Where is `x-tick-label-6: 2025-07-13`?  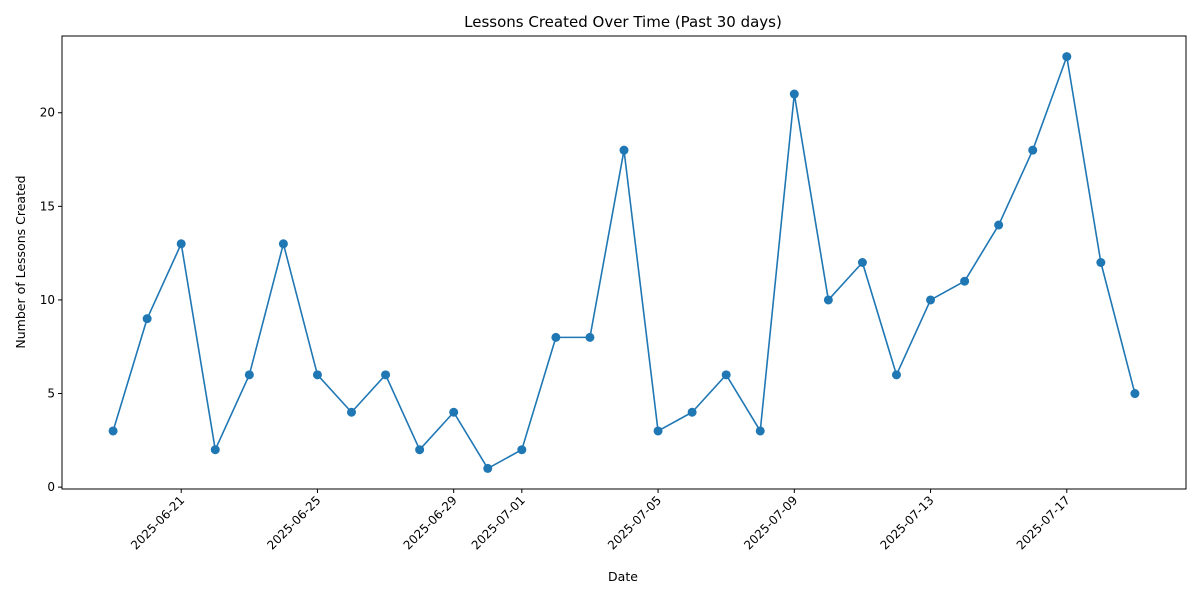 x-tick-label-6: 2025-07-13 is located at coordinates (906, 522).